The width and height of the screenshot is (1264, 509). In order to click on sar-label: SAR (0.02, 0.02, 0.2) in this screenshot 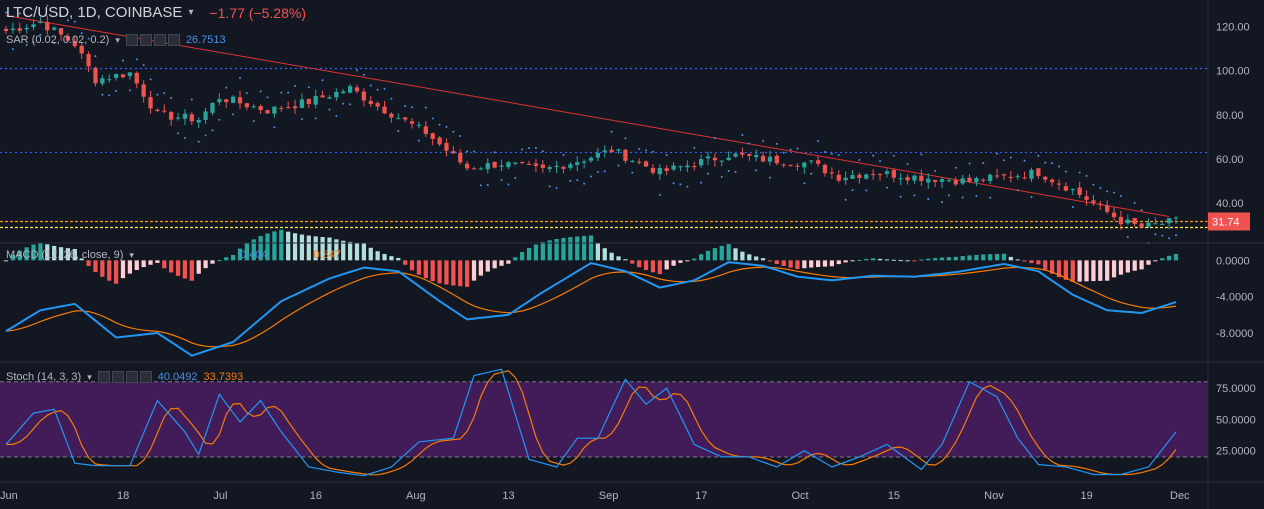, I will do `click(58, 40)`.